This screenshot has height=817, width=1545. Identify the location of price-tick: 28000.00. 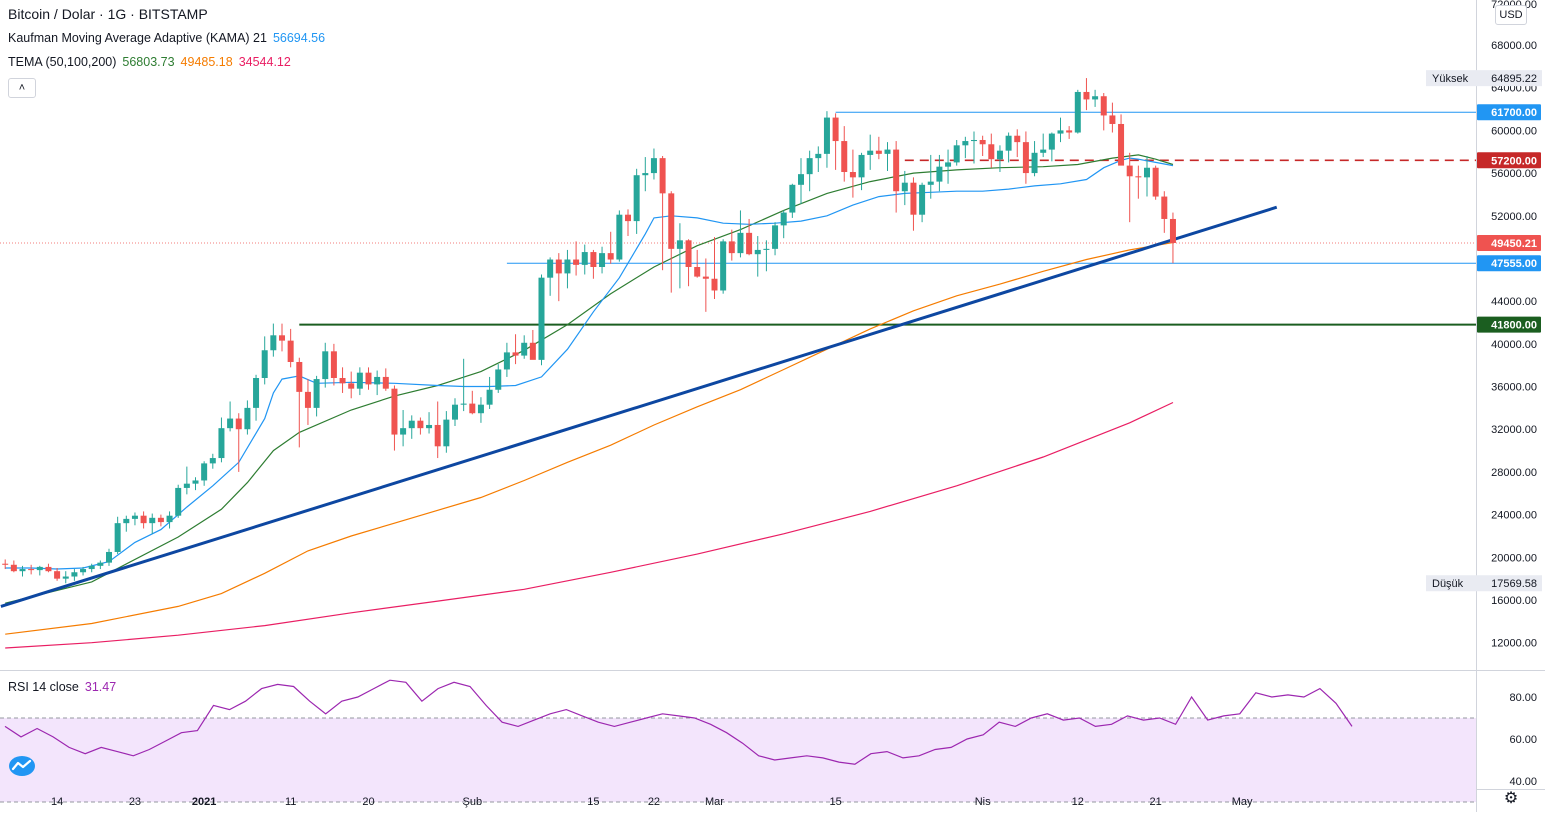
(1514, 473).